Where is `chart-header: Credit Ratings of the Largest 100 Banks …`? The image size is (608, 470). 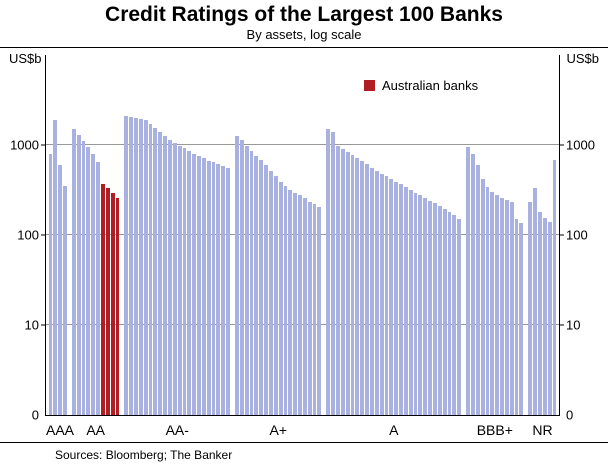 chart-header: Credit Ratings of the Largest 100 Banks … is located at coordinates (304, 24).